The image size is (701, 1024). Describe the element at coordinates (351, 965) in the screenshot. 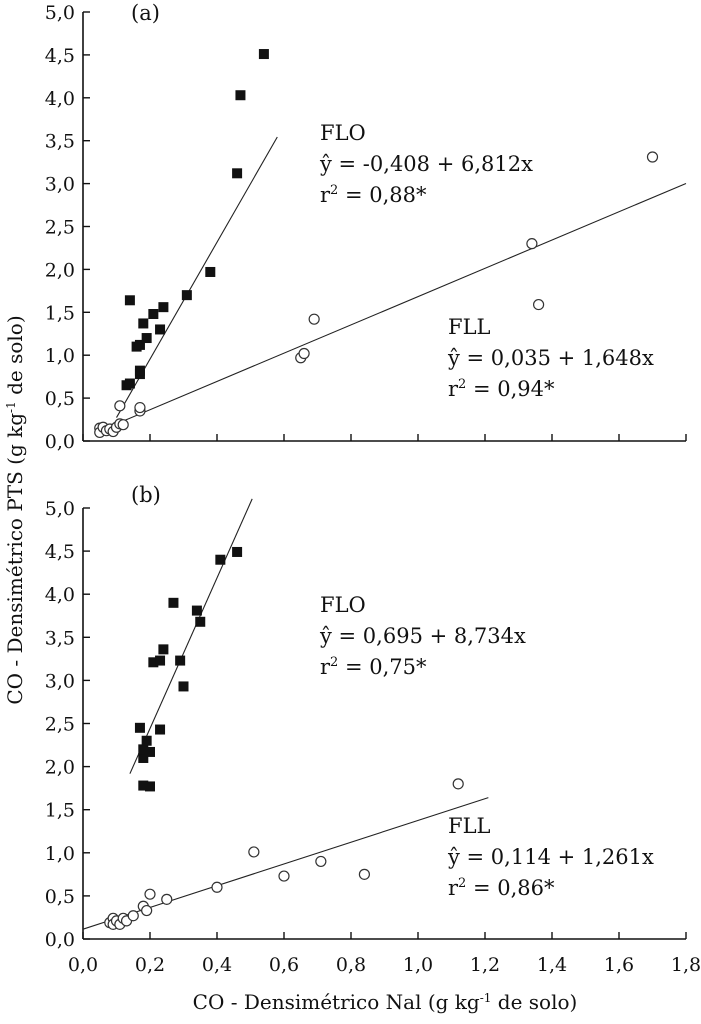

I see `x-tick-label: 0,8` at that location.